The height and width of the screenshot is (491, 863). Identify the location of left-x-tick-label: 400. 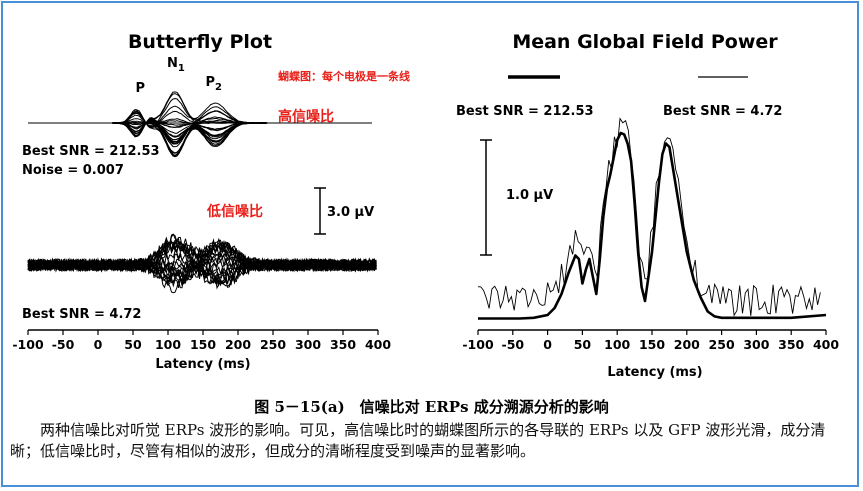
(378, 344).